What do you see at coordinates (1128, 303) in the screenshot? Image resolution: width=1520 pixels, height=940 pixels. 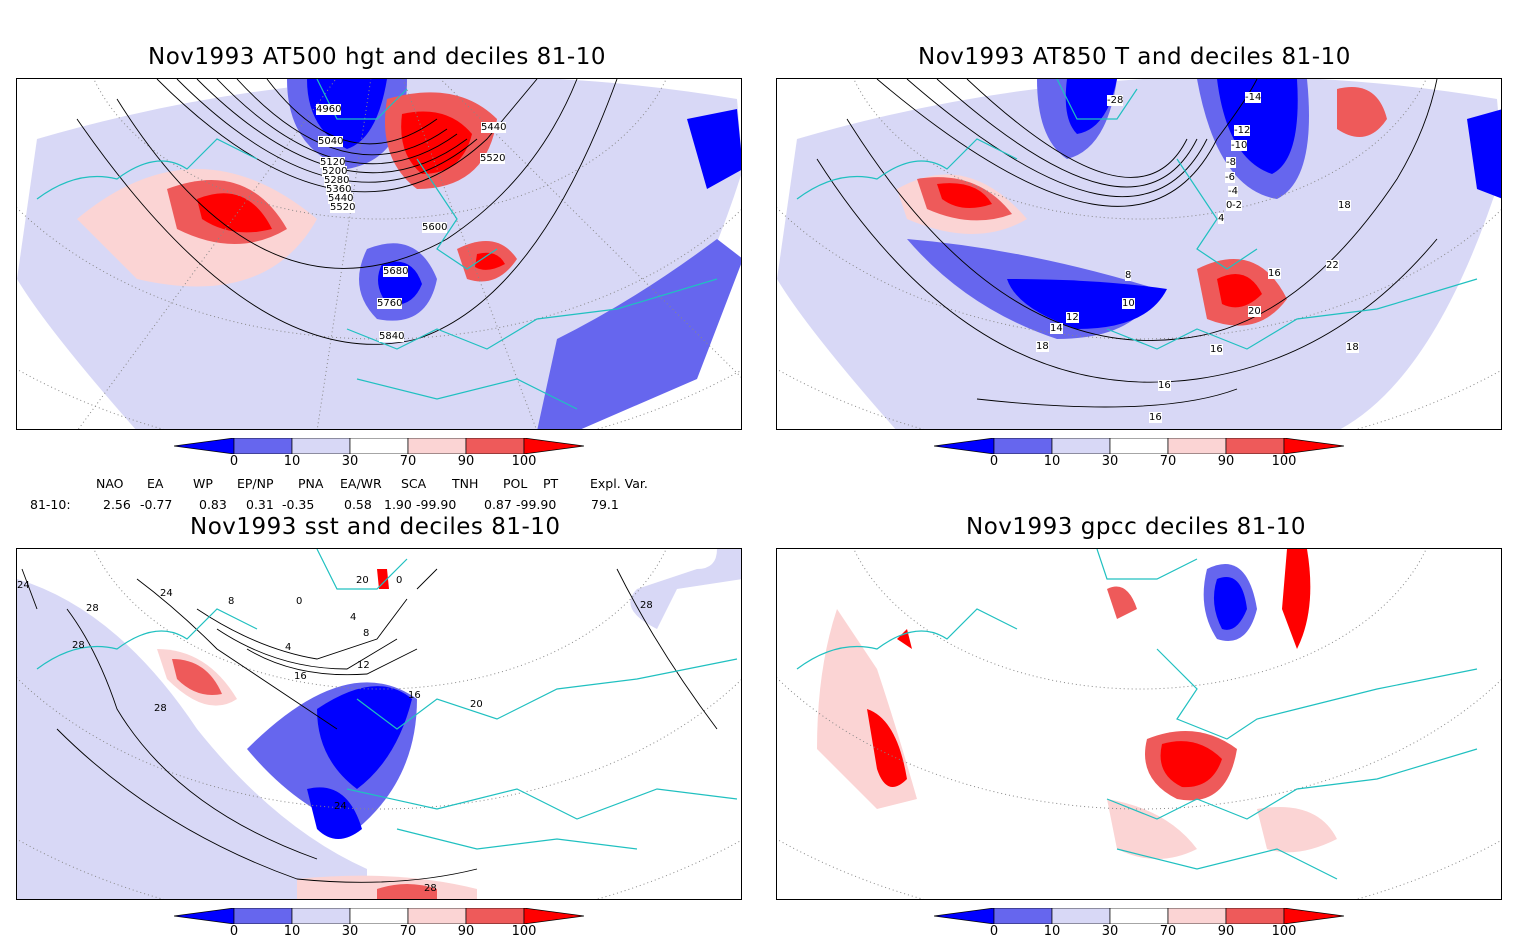 I see `contour-label: 10` at bounding box center [1128, 303].